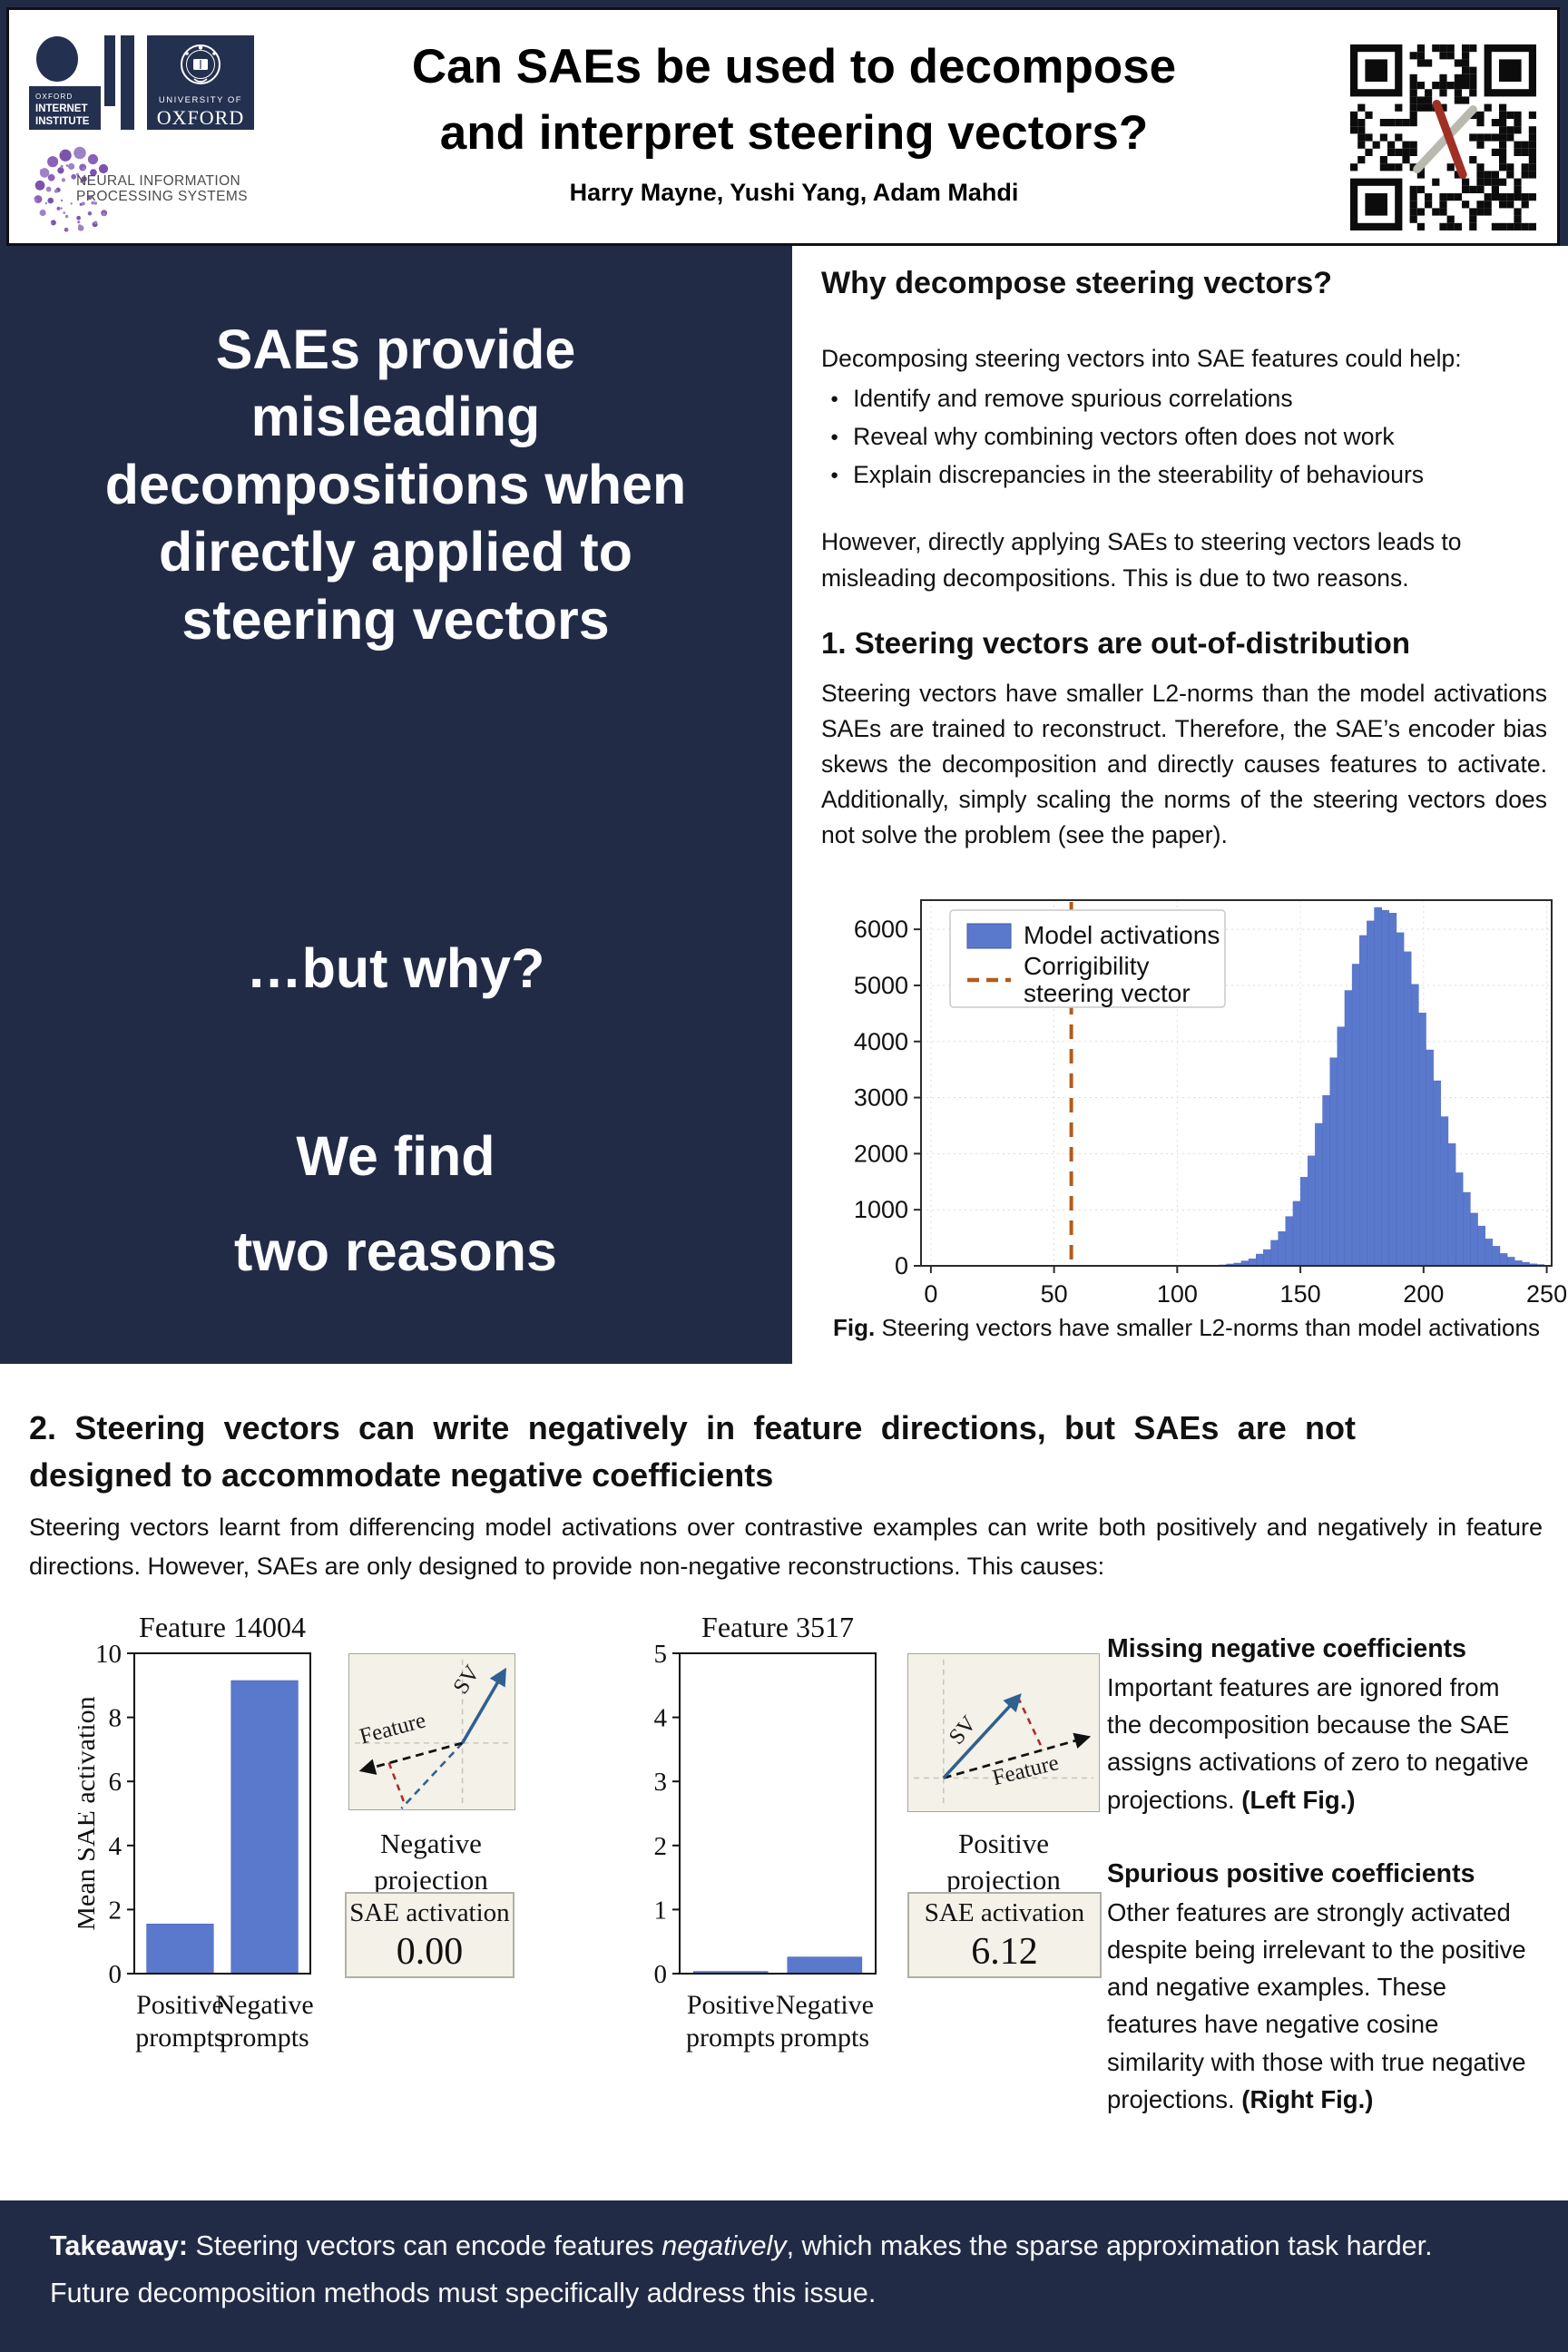  Describe the element at coordinates (71, 189) in the screenshot. I see `neurips-swirl-icon` at that location.